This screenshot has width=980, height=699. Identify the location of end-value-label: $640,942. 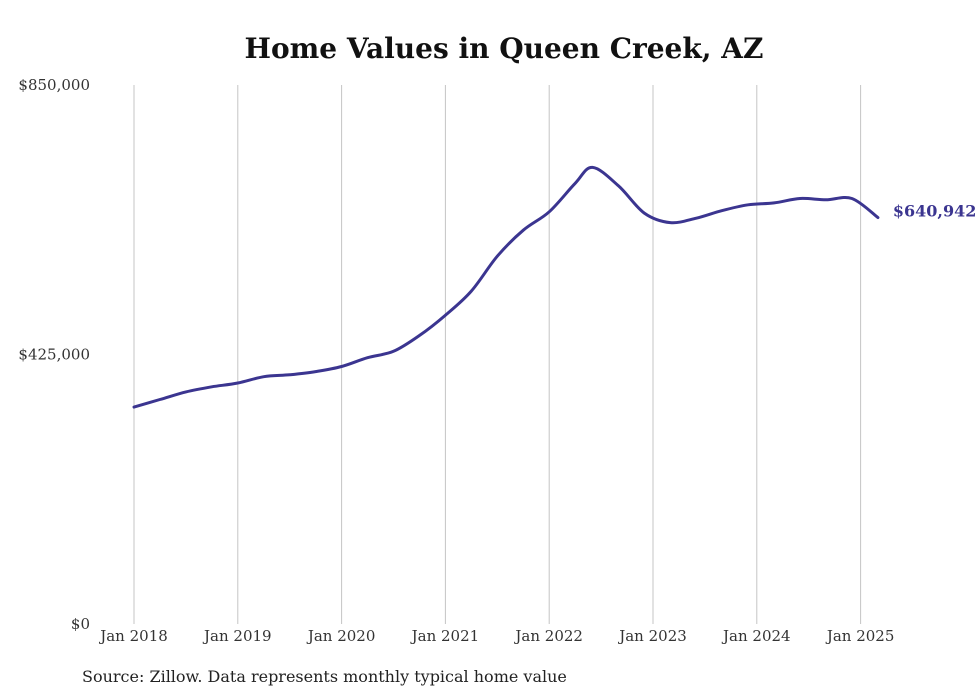
(935, 211).